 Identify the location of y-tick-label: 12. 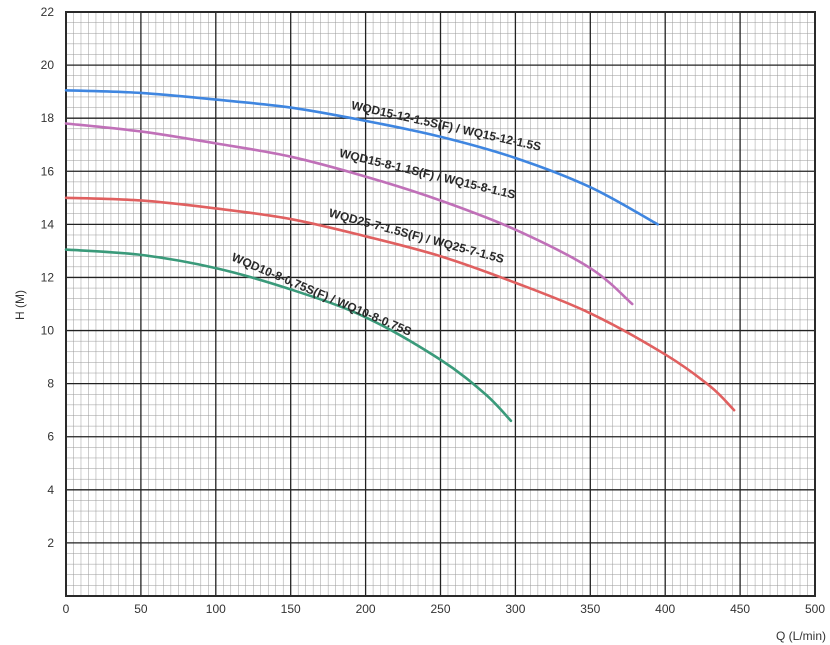
(48, 277).